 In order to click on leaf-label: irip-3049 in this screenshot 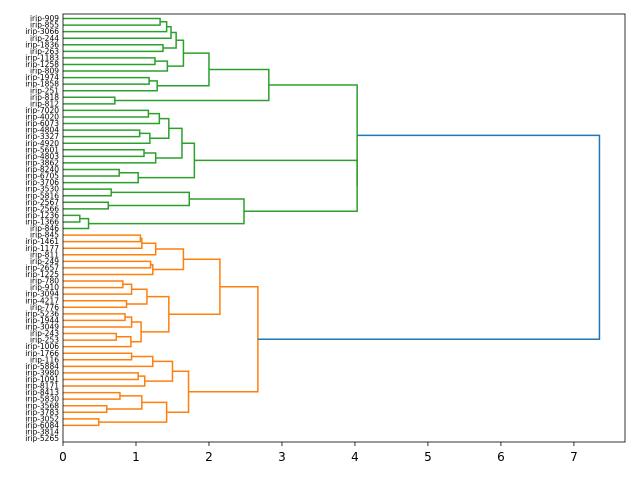, I will do `click(42, 327)`.